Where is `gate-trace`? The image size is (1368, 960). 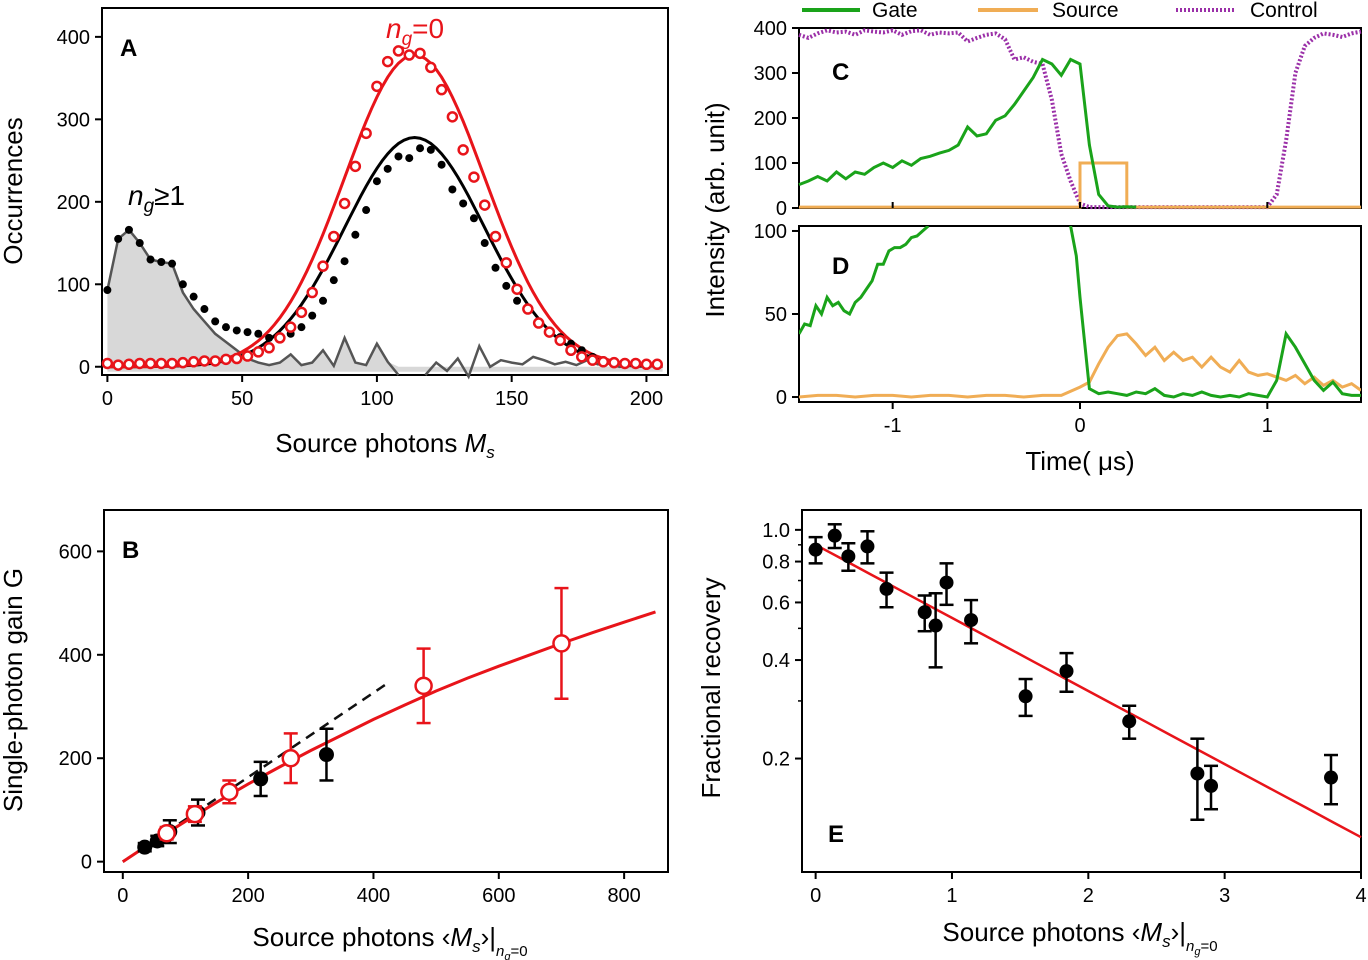 gate-trace is located at coordinates (967, 133).